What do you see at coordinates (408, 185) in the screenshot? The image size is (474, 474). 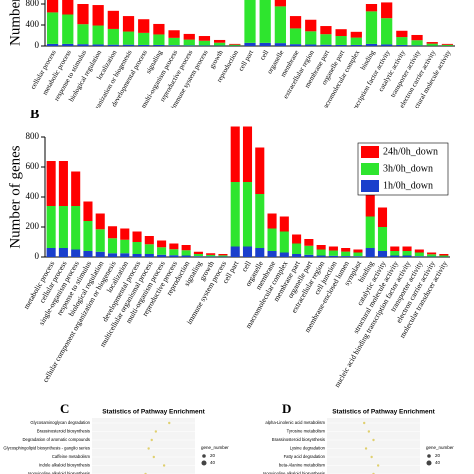 I see `legend-label: 1h/0h_down` at bounding box center [408, 185].